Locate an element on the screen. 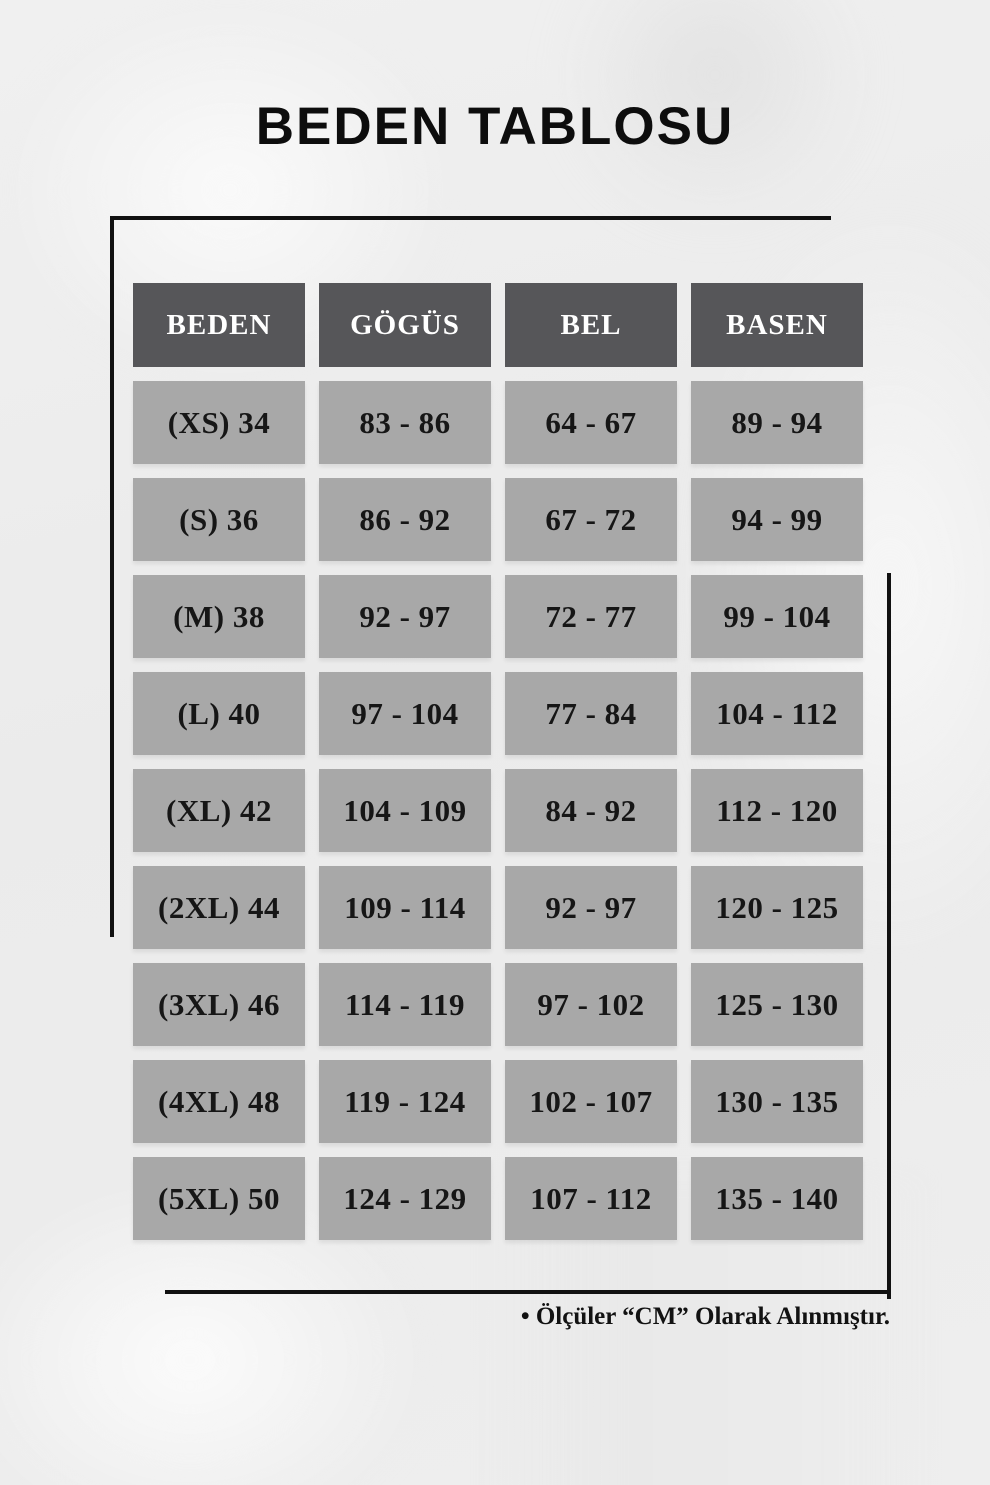 The height and width of the screenshot is (1485, 990). header-cell-col1: BEDEN is located at coordinates (219, 325).